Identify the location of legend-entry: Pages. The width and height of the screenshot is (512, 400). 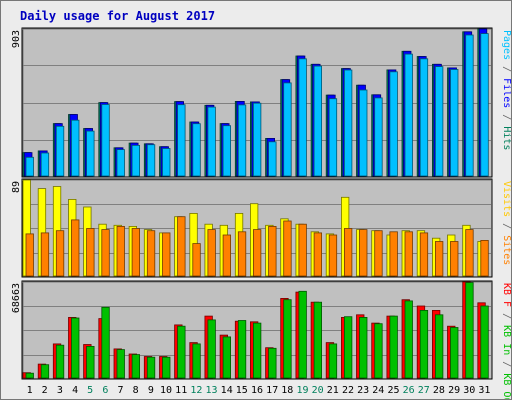
(506, 45).